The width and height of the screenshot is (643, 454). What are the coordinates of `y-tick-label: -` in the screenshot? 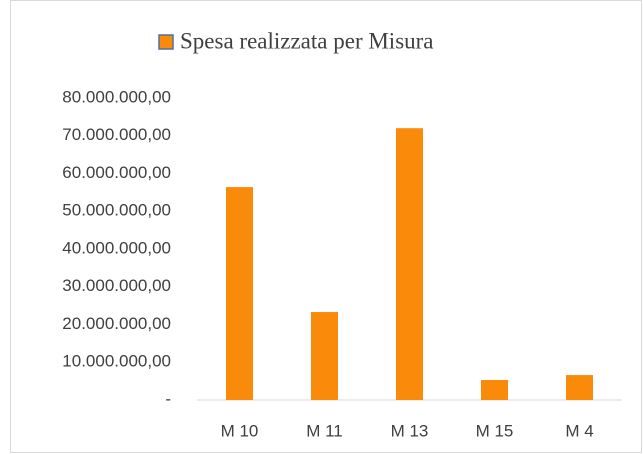 It's located at (168, 398).